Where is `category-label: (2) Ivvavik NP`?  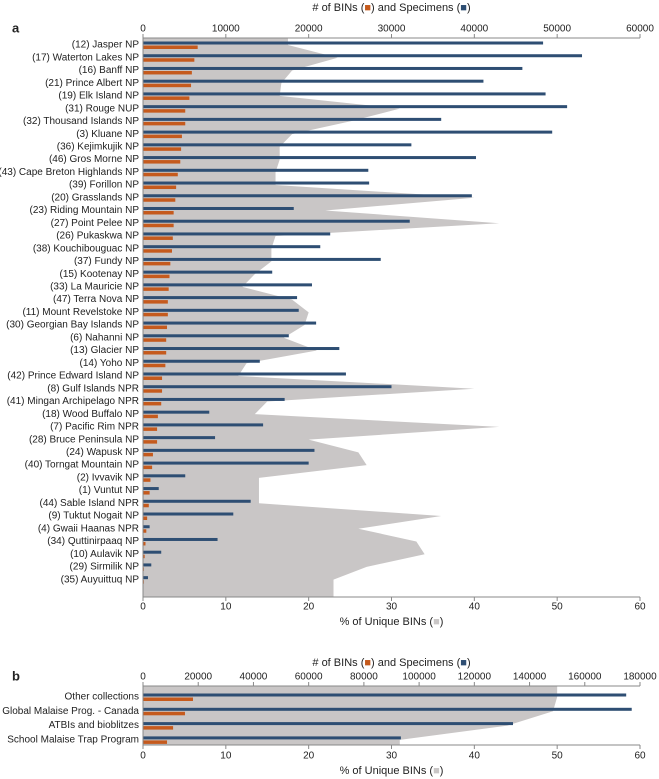 category-label: (2) Ivvavik NP is located at coordinates (108, 477).